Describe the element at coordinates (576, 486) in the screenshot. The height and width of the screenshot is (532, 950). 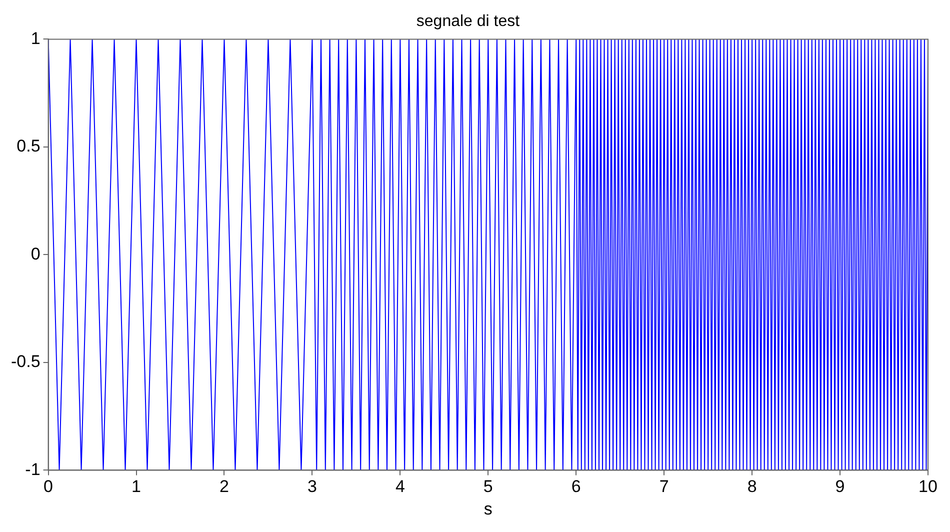
I see `x-tick-label: 6` at that location.